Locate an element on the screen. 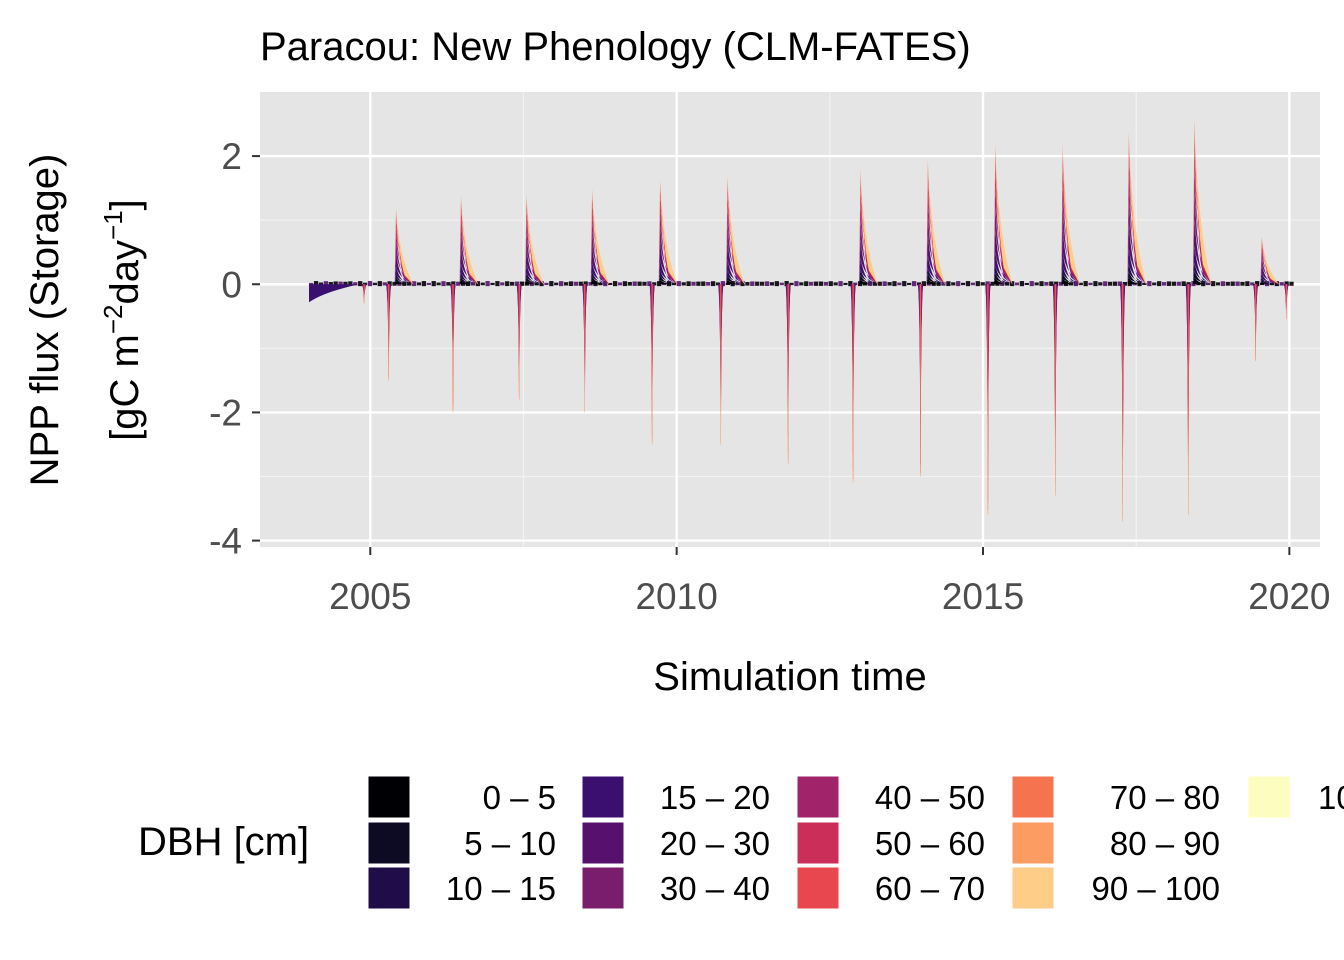  legend-label: 80 – 90 is located at coordinates (1165, 843).